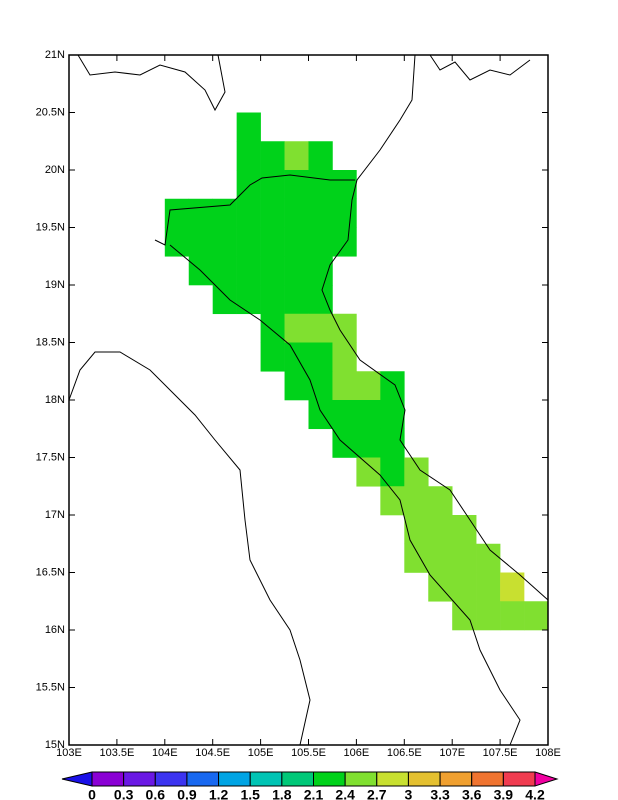 This screenshot has height=800, width=618. I want to click on colorbar-label: 2.1, so click(314, 793).